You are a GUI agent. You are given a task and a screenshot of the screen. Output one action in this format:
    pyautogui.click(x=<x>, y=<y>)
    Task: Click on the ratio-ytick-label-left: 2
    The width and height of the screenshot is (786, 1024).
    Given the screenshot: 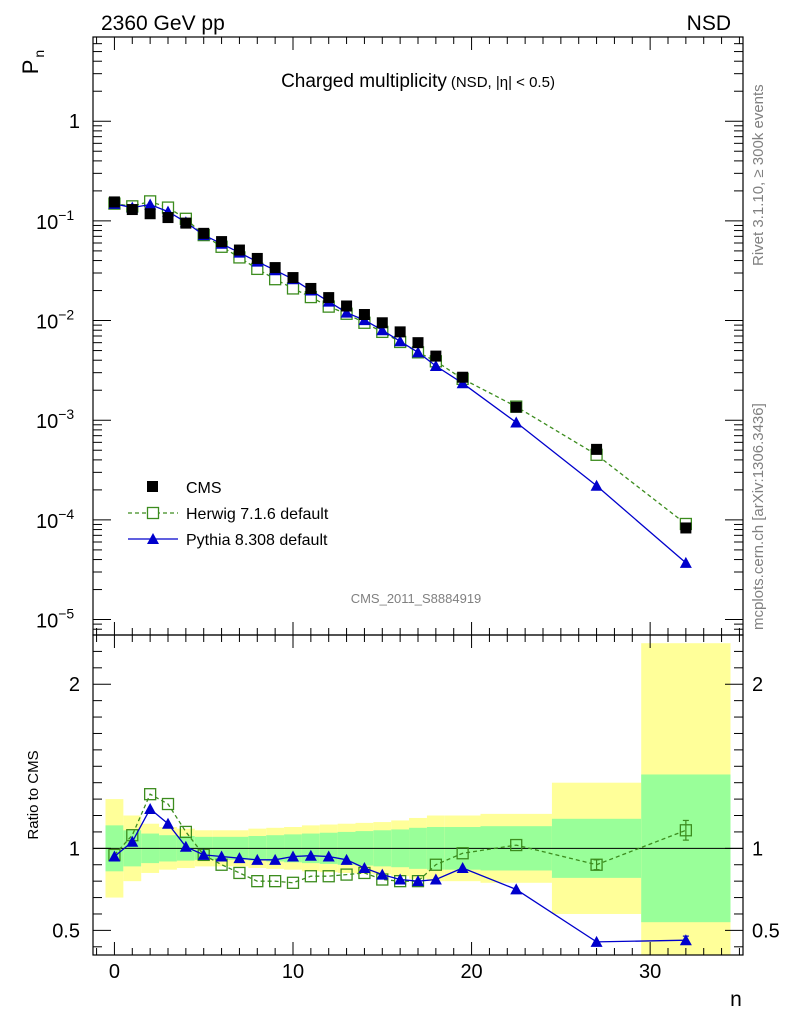 What is the action you would take?
    pyautogui.click(x=74, y=685)
    